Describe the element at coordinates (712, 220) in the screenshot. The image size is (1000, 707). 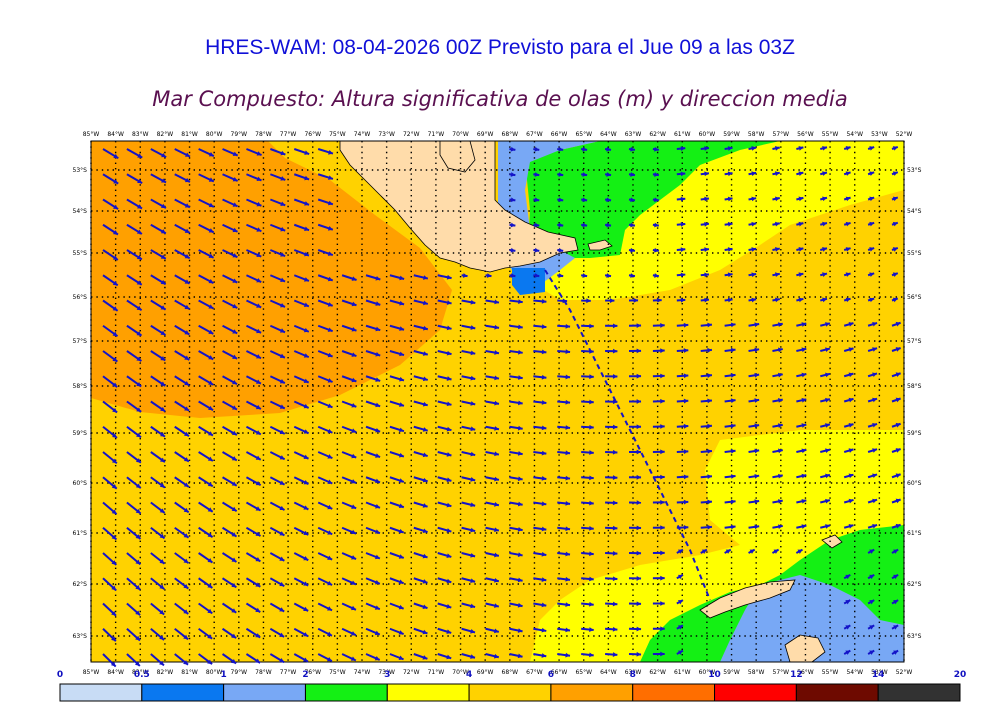
I see `field-3-4m-north` at that location.